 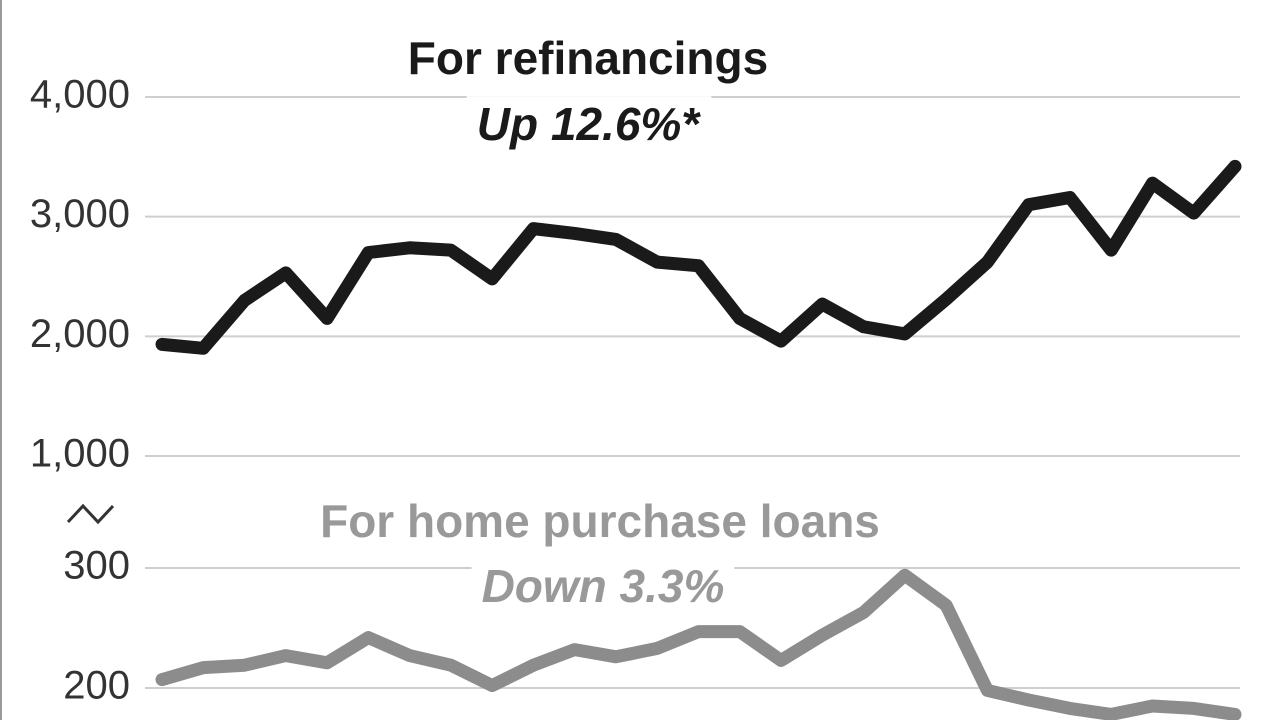 What do you see at coordinates (90, 514) in the screenshot?
I see `axis-break` at bounding box center [90, 514].